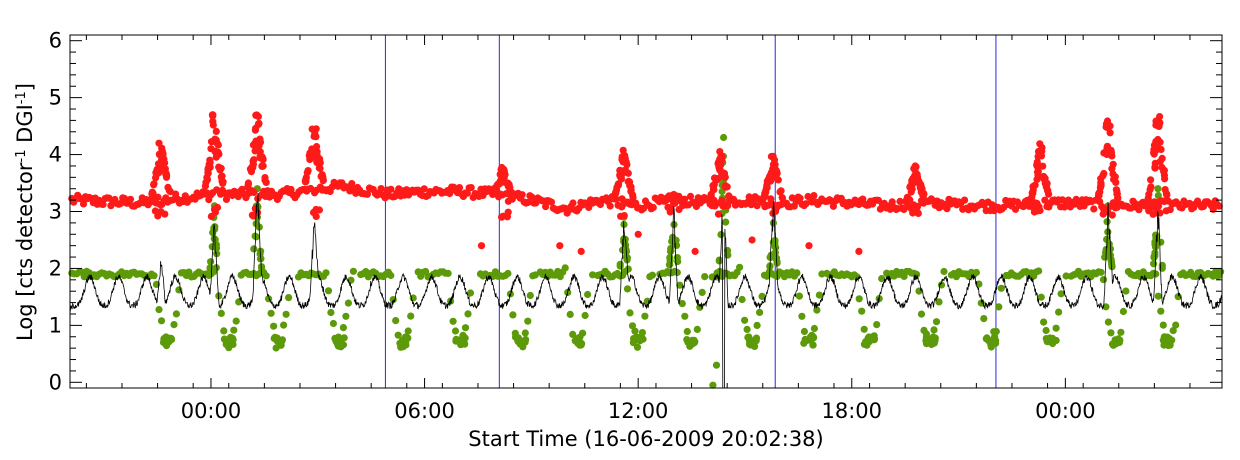 Image resolution: width=1240 pixels, height=460 pixels. I want to click on red-outlier-point, so click(809, 246).